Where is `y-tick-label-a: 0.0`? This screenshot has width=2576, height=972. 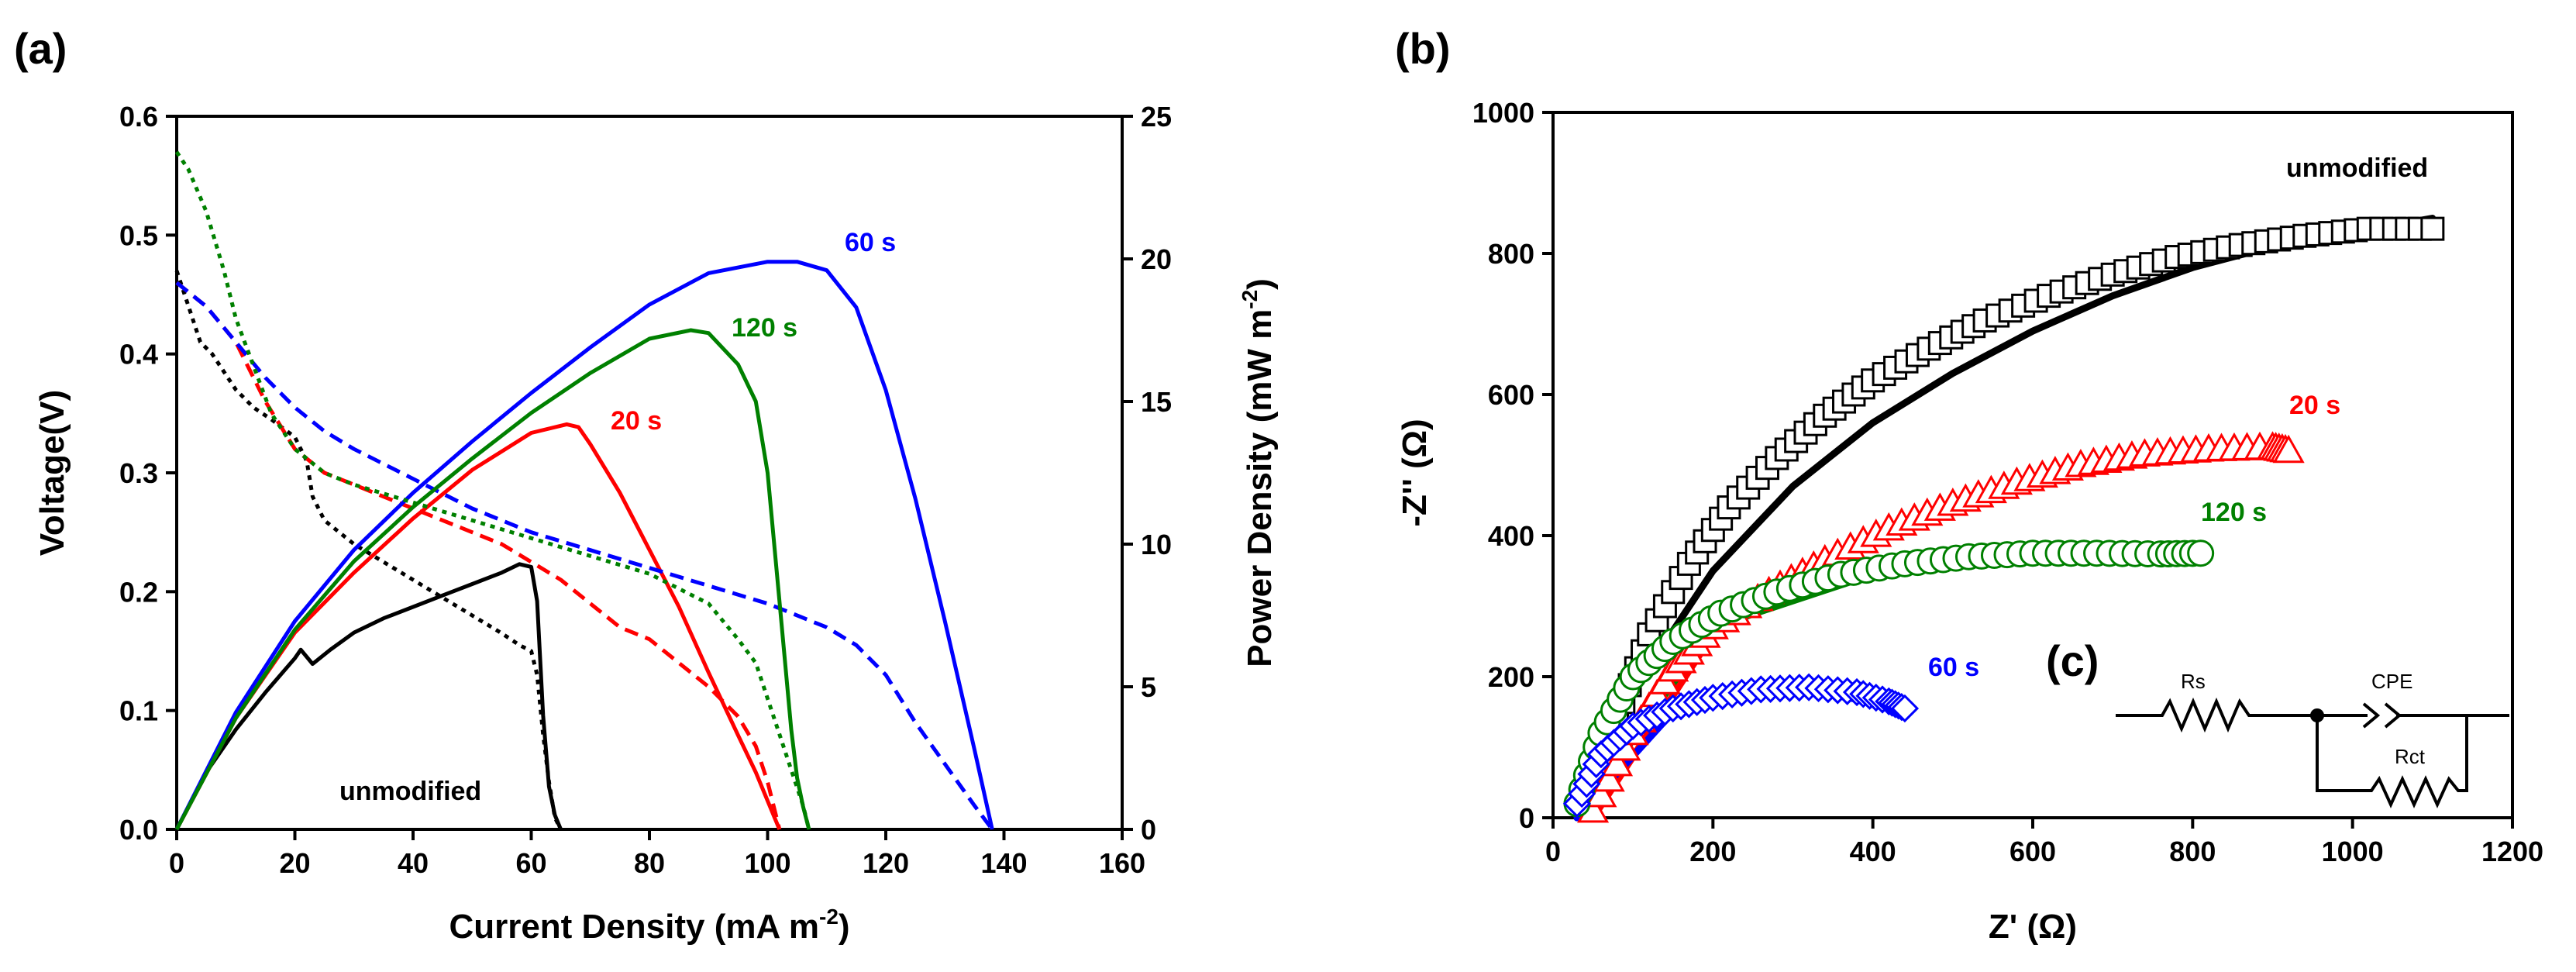 y-tick-label-a: 0.0 is located at coordinates (138, 830).